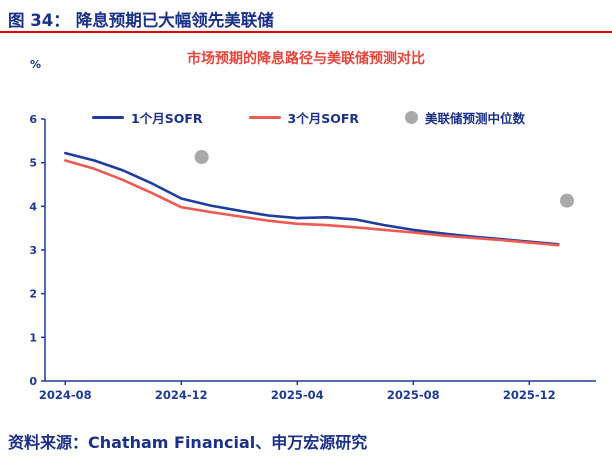 The width and height of the screenshot is (612, 463). I want to click on svg-text: 2025-08, so click(413, 395).